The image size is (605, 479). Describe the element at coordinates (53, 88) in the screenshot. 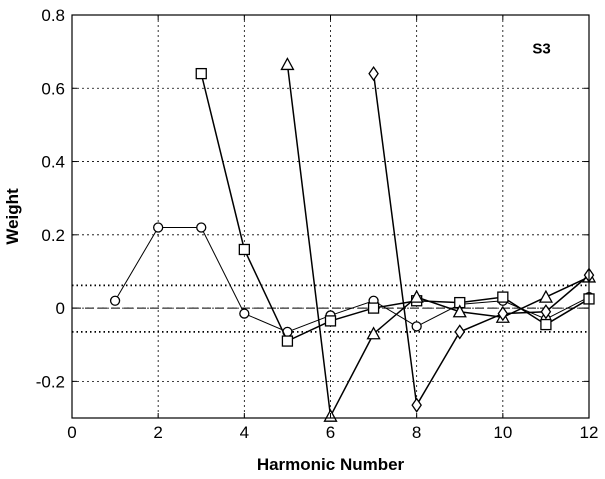

I see `y-tick-label: 0.6` at that location.